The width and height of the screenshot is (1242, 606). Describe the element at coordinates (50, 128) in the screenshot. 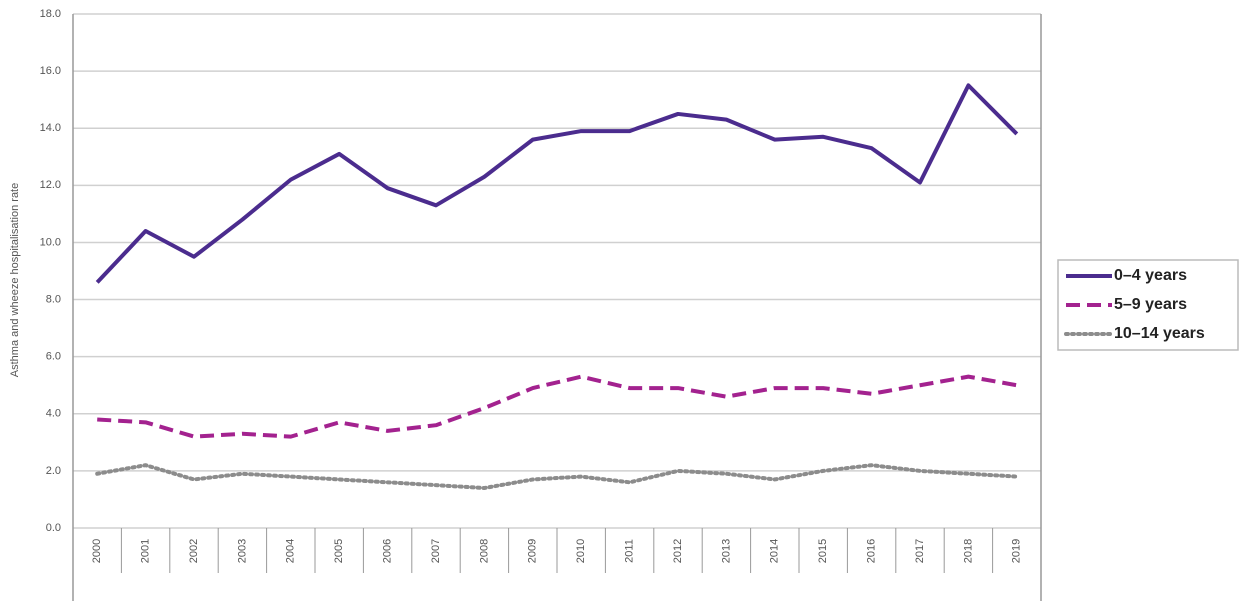

I see `y-tick-label: 14.0` at that location.